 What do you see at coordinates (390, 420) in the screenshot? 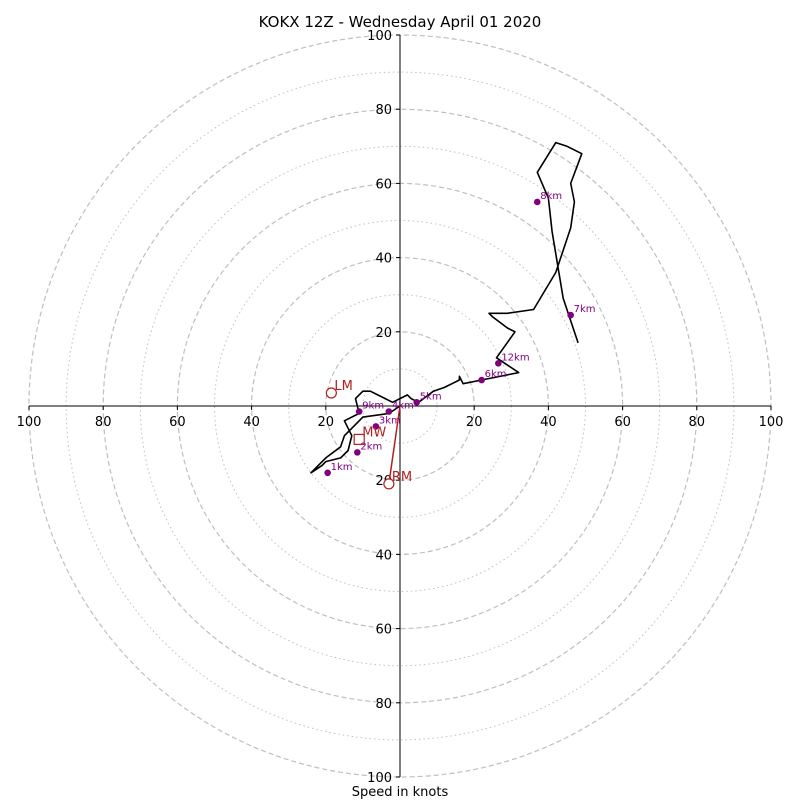
I see `height-label-3km: 3km` at bounding box center [390, 420].